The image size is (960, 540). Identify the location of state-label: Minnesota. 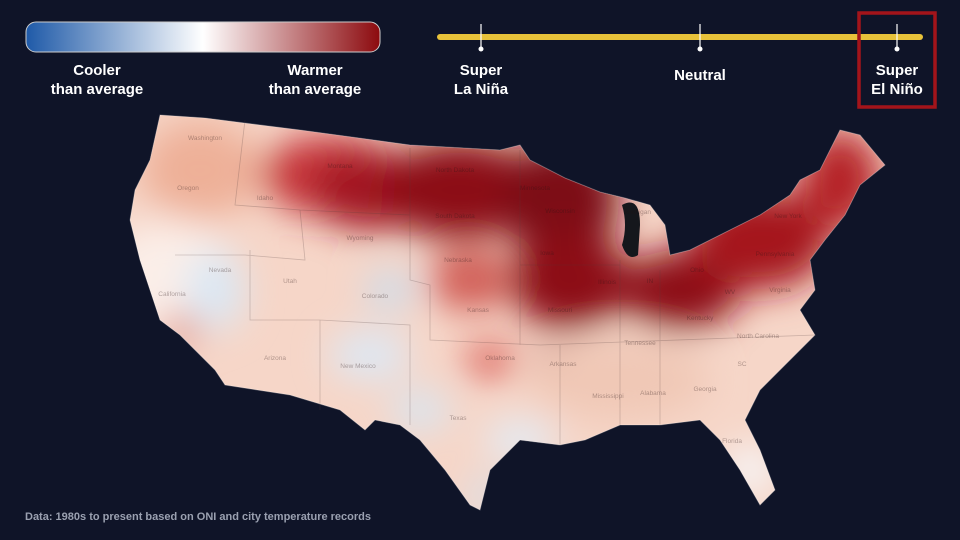
(535, 188).